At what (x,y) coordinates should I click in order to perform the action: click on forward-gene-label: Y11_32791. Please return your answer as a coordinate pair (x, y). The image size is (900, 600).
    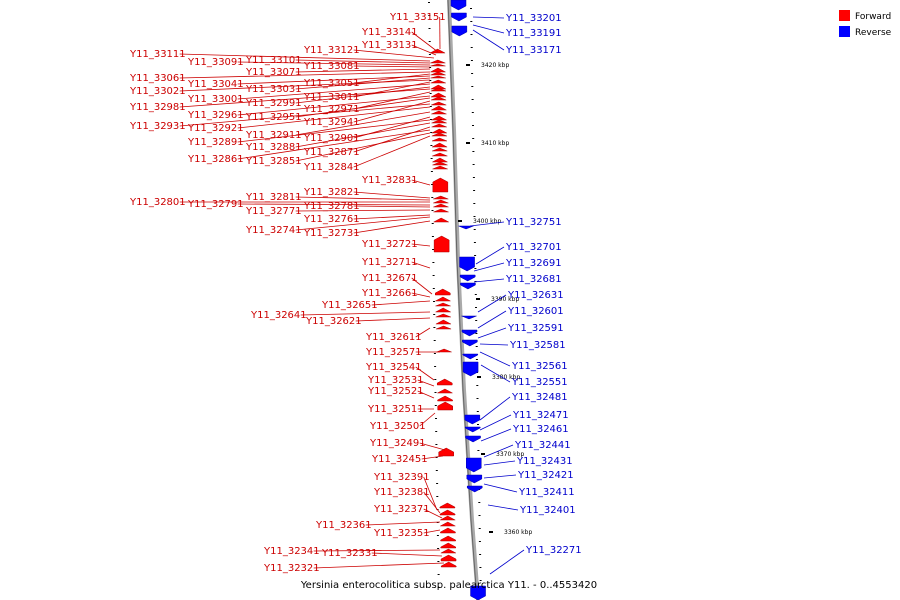
    Looking at the image, I should click on (215, 204).